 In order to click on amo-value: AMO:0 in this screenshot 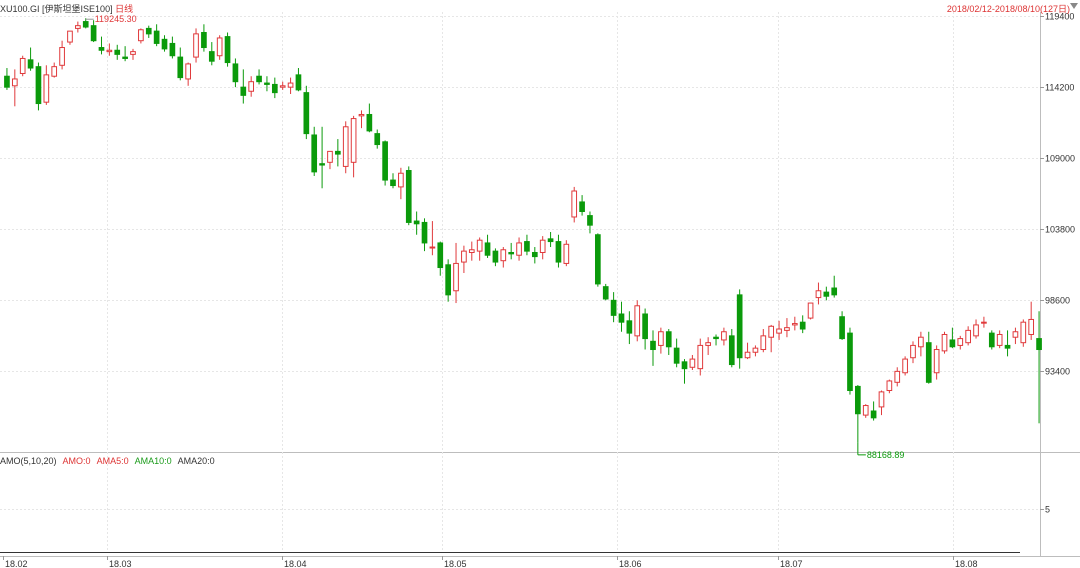, I will do `click(76, 461)`.